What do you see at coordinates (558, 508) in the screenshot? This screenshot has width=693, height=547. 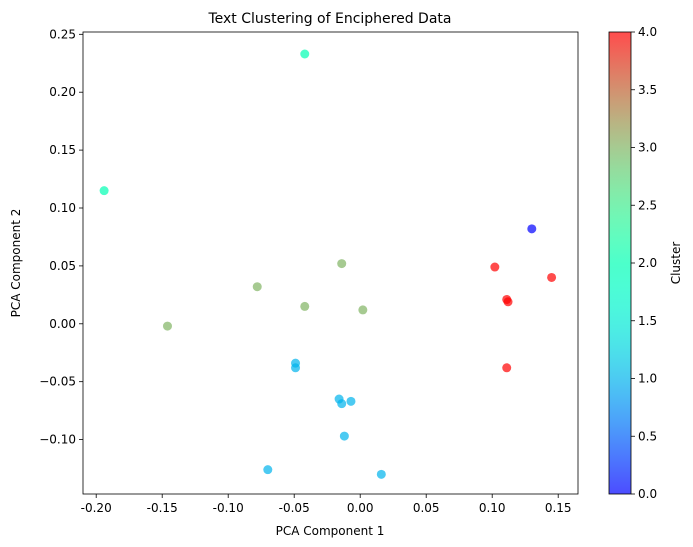 I see `x-tick-label: 0.15` at bounding box center [558, 508].